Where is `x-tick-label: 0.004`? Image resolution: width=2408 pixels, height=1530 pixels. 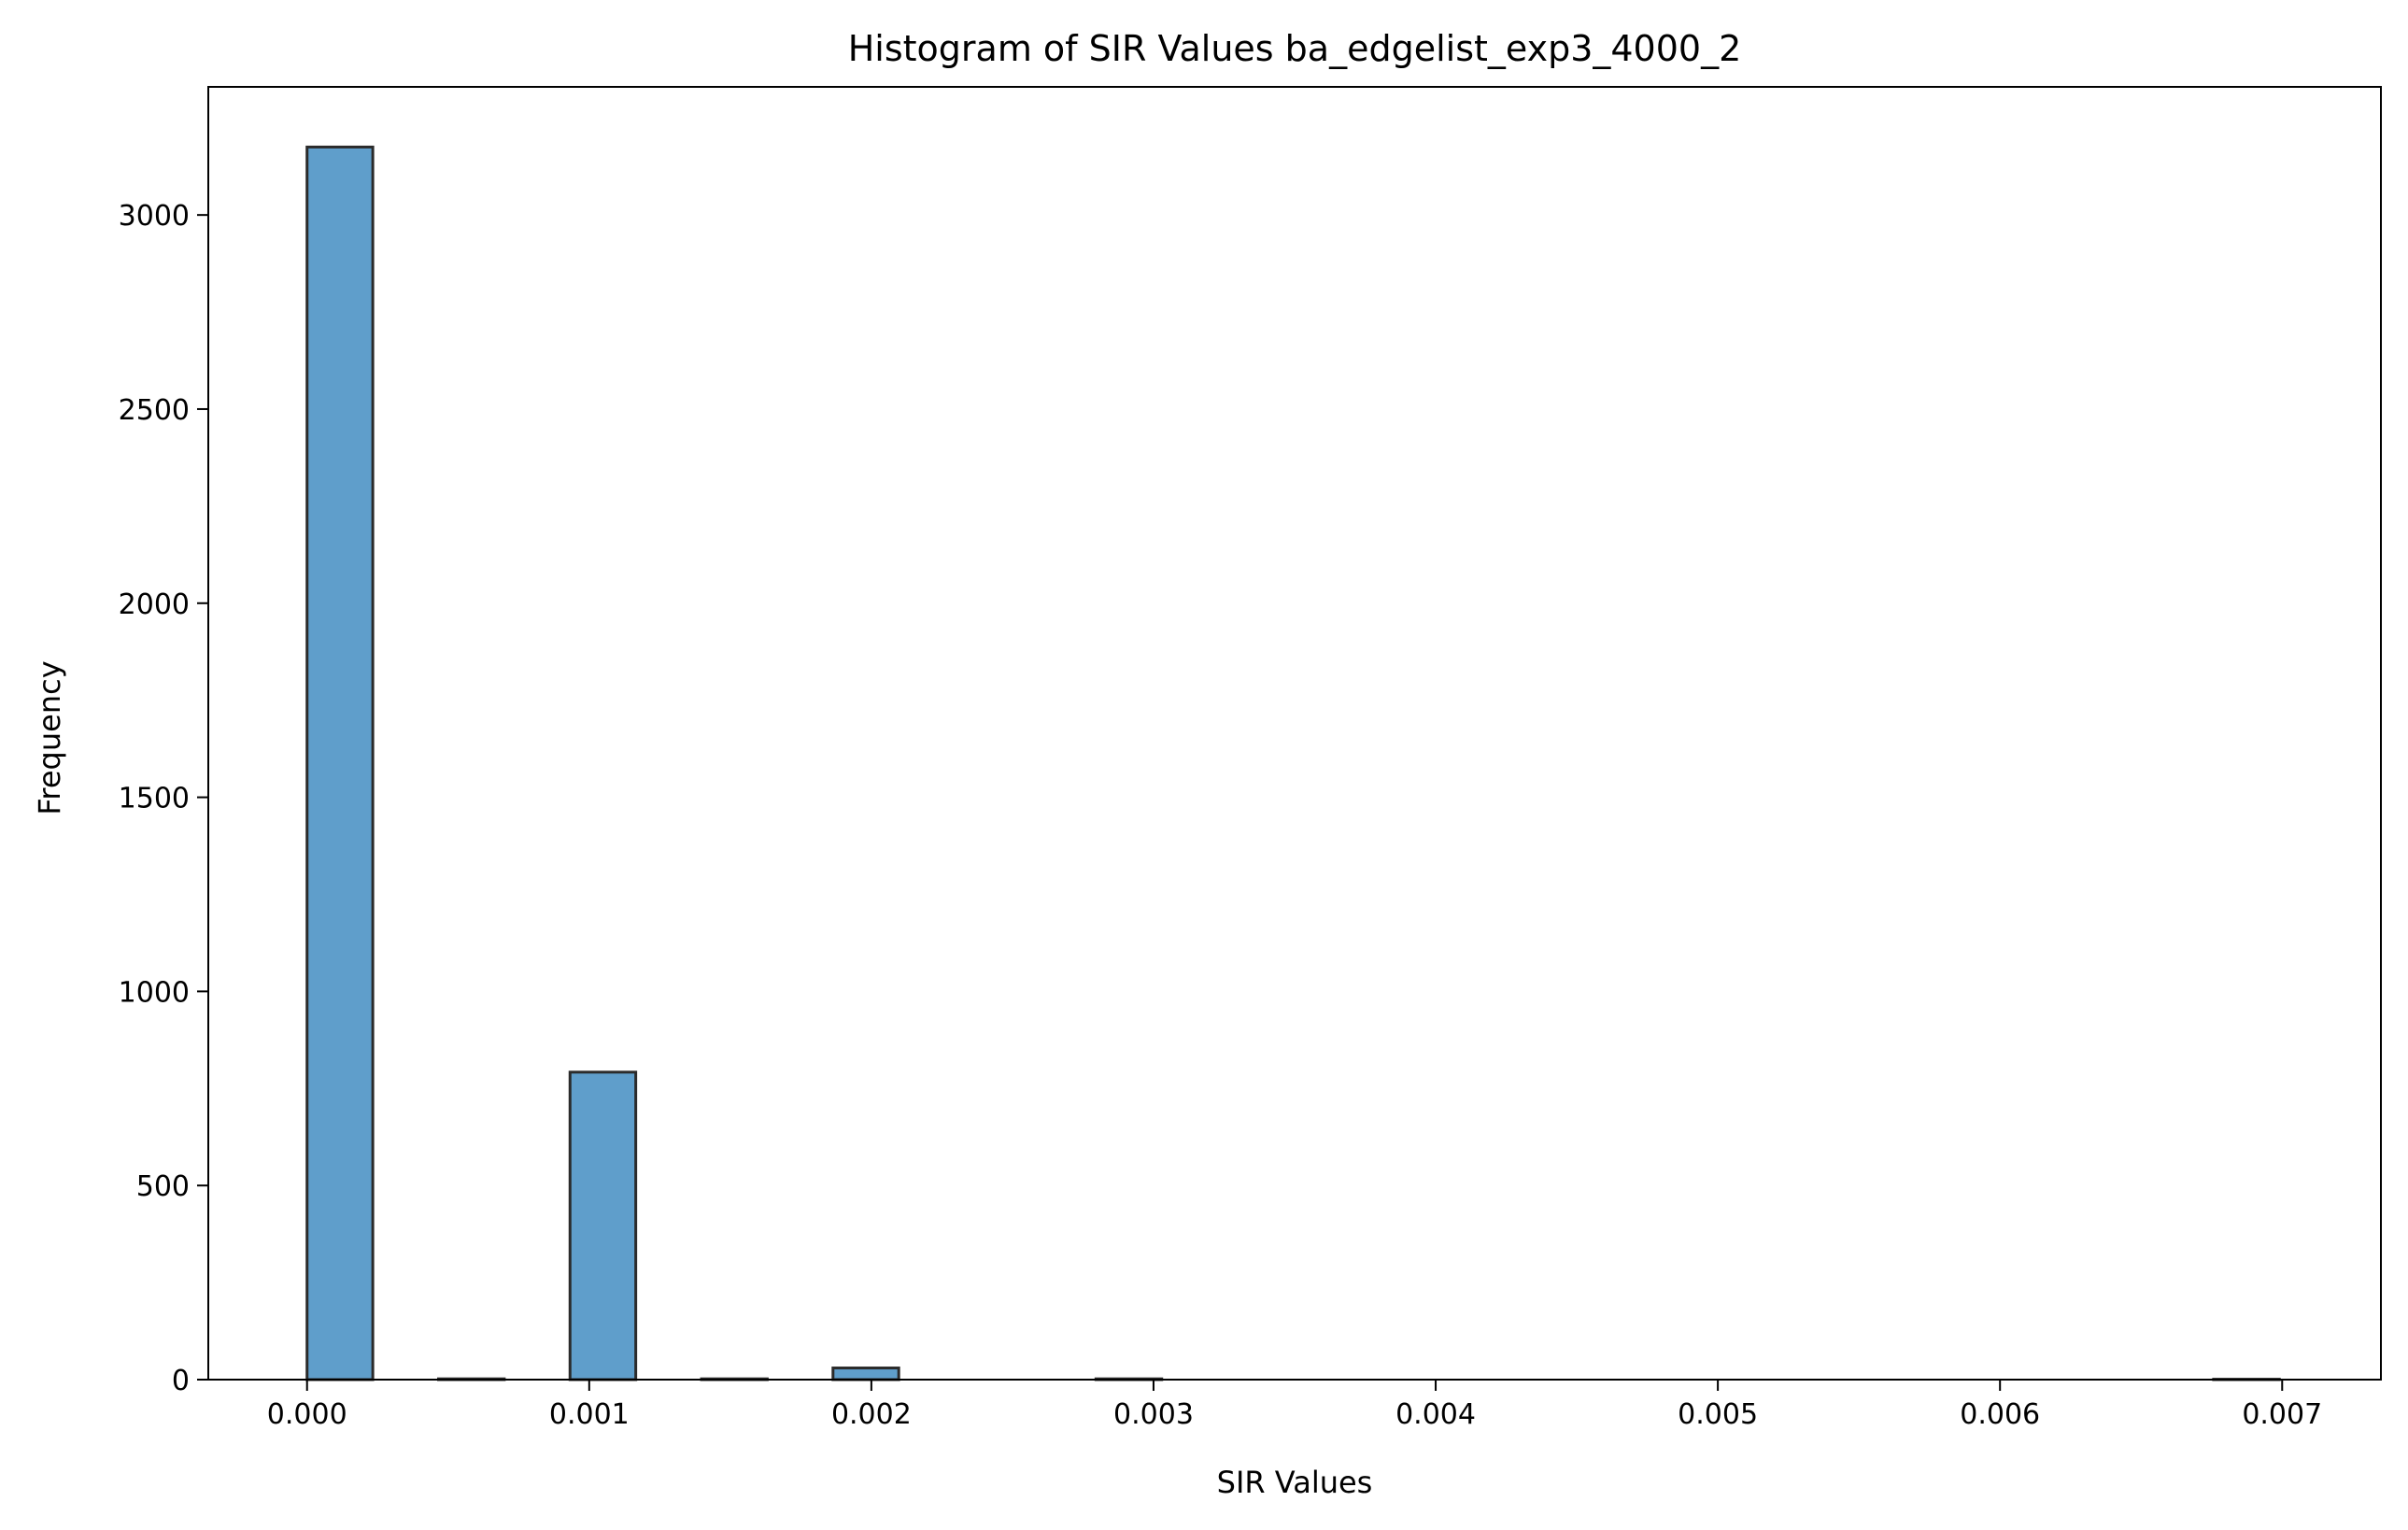 x-tick-label: 0.004 is located at coordinates (1435, 1414).